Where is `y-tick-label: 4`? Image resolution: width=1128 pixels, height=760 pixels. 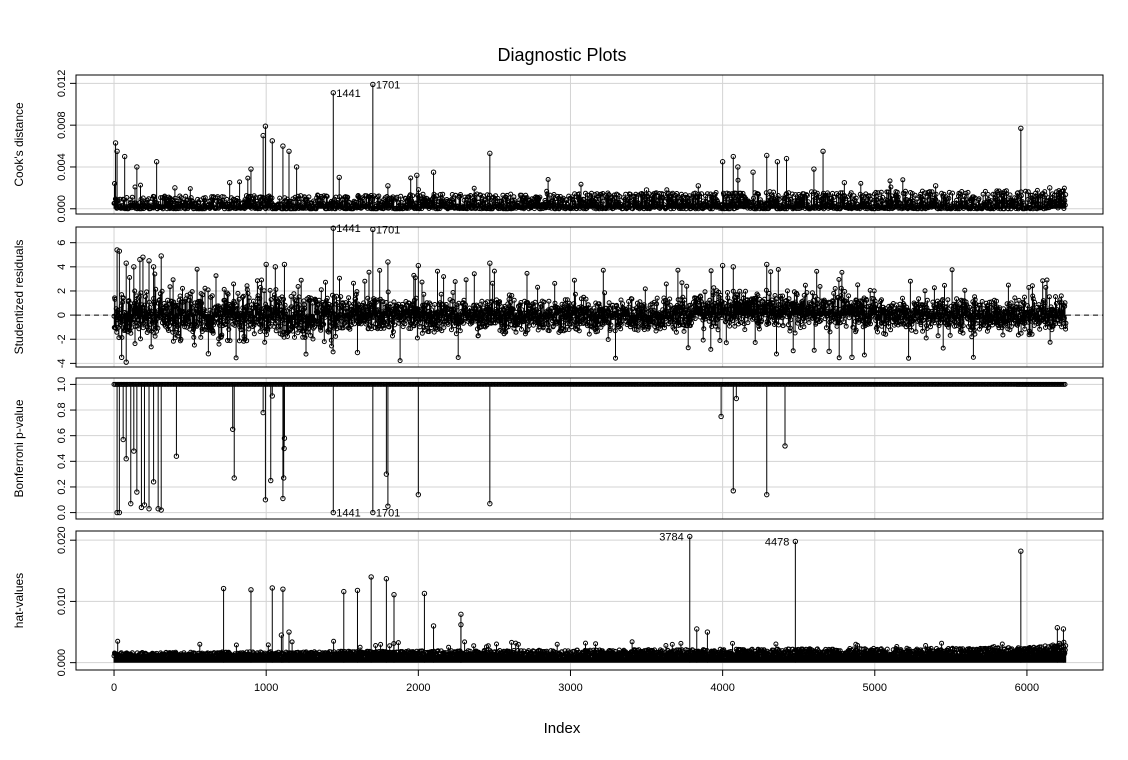 y-tick-label: 4 is located at coordinates (62, 267).